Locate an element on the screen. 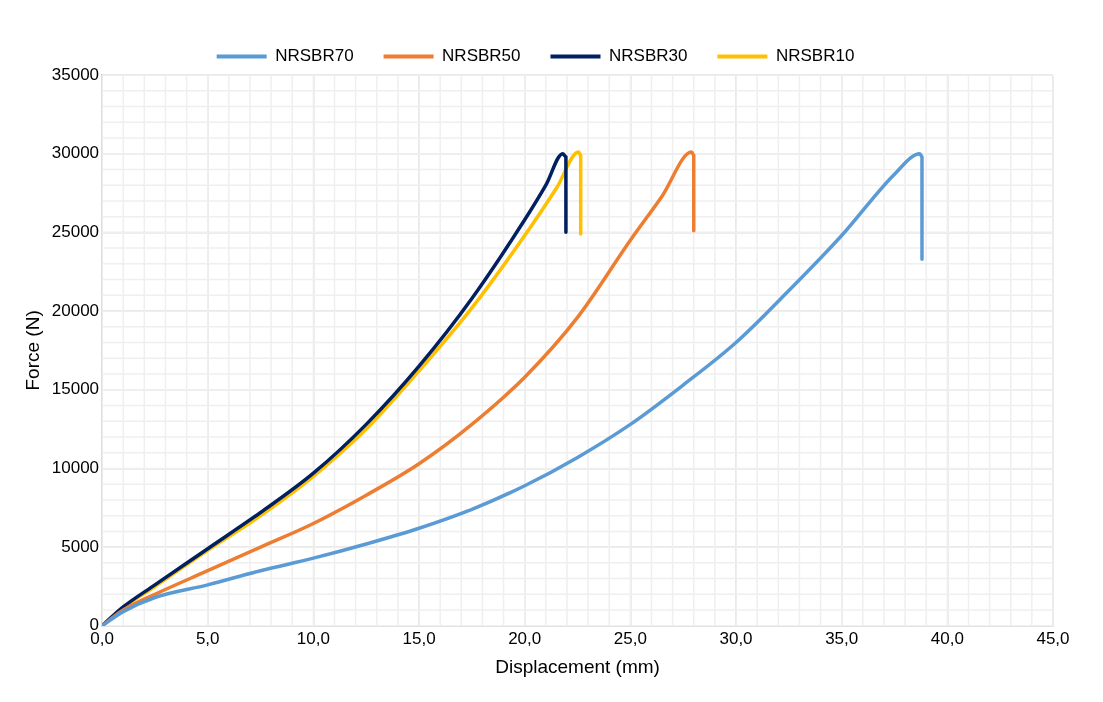  y-axis-title: Force (N) is located at coordinates (32, 350).